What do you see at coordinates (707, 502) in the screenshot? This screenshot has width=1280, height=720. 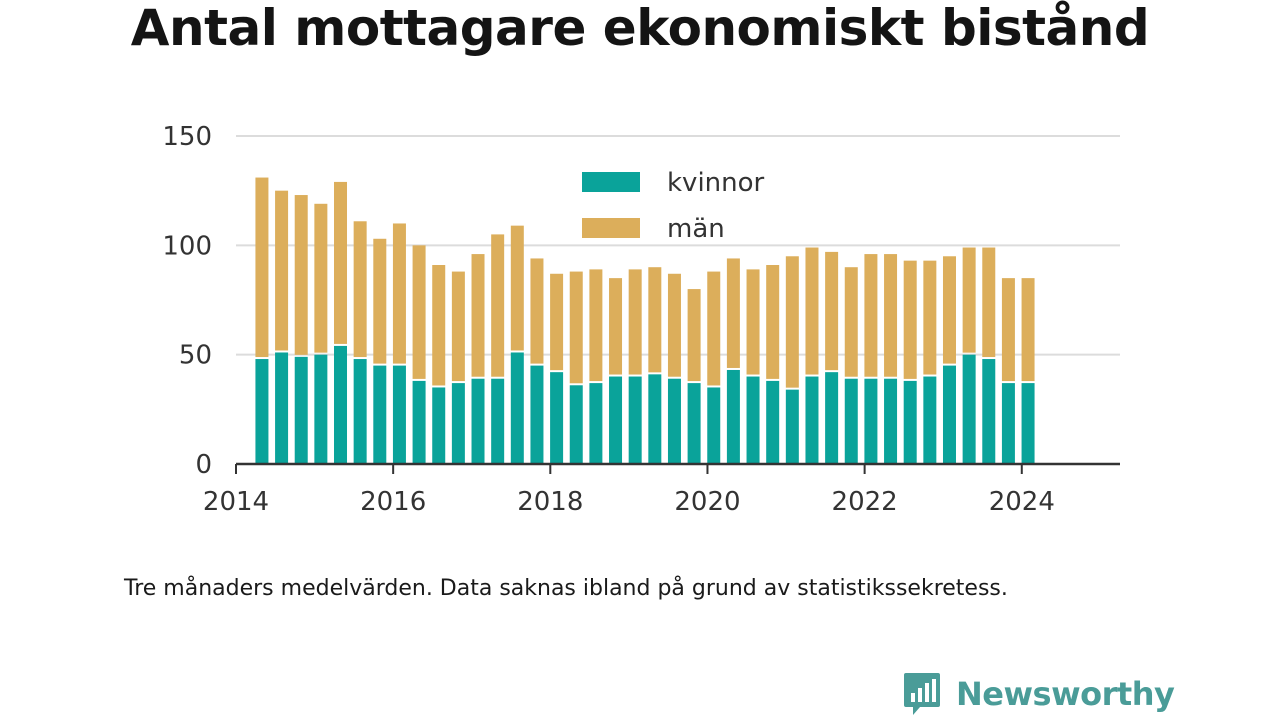 I see `x-tick-label: 2020` at bounding box center [707, 502].